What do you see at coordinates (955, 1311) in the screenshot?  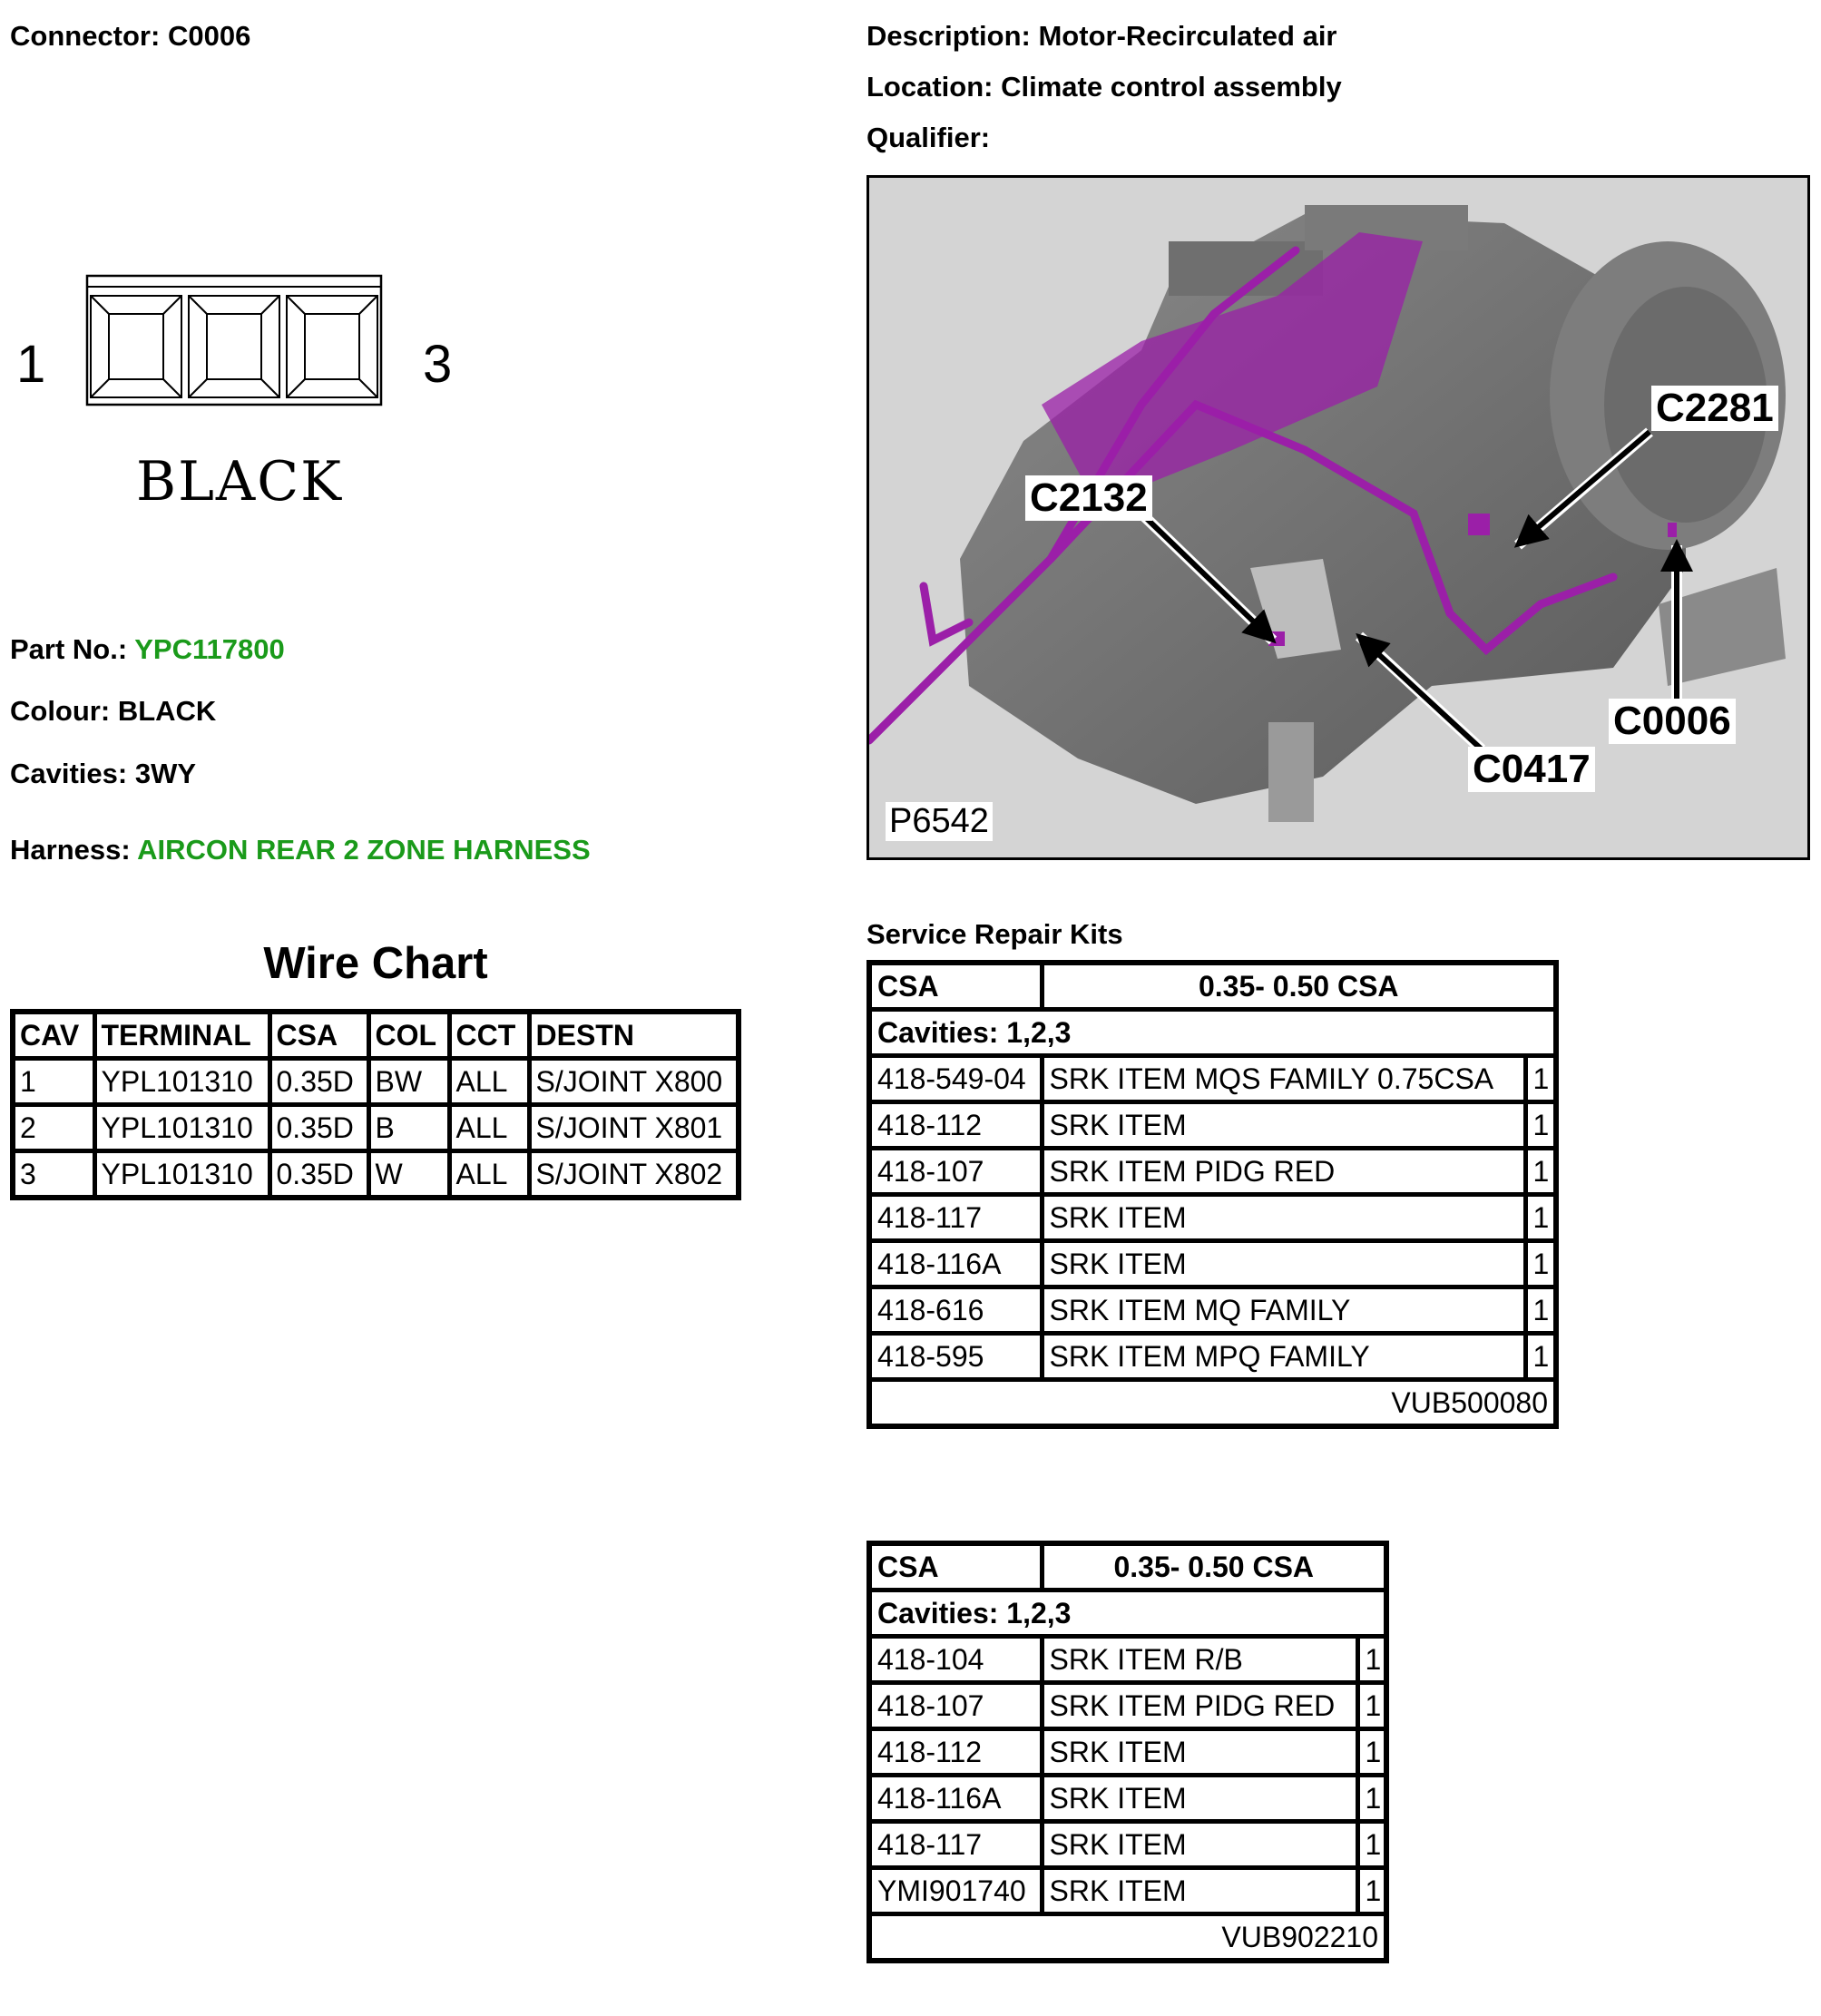 I see `item-part: 418-616` at bounding box center [955, 1311].